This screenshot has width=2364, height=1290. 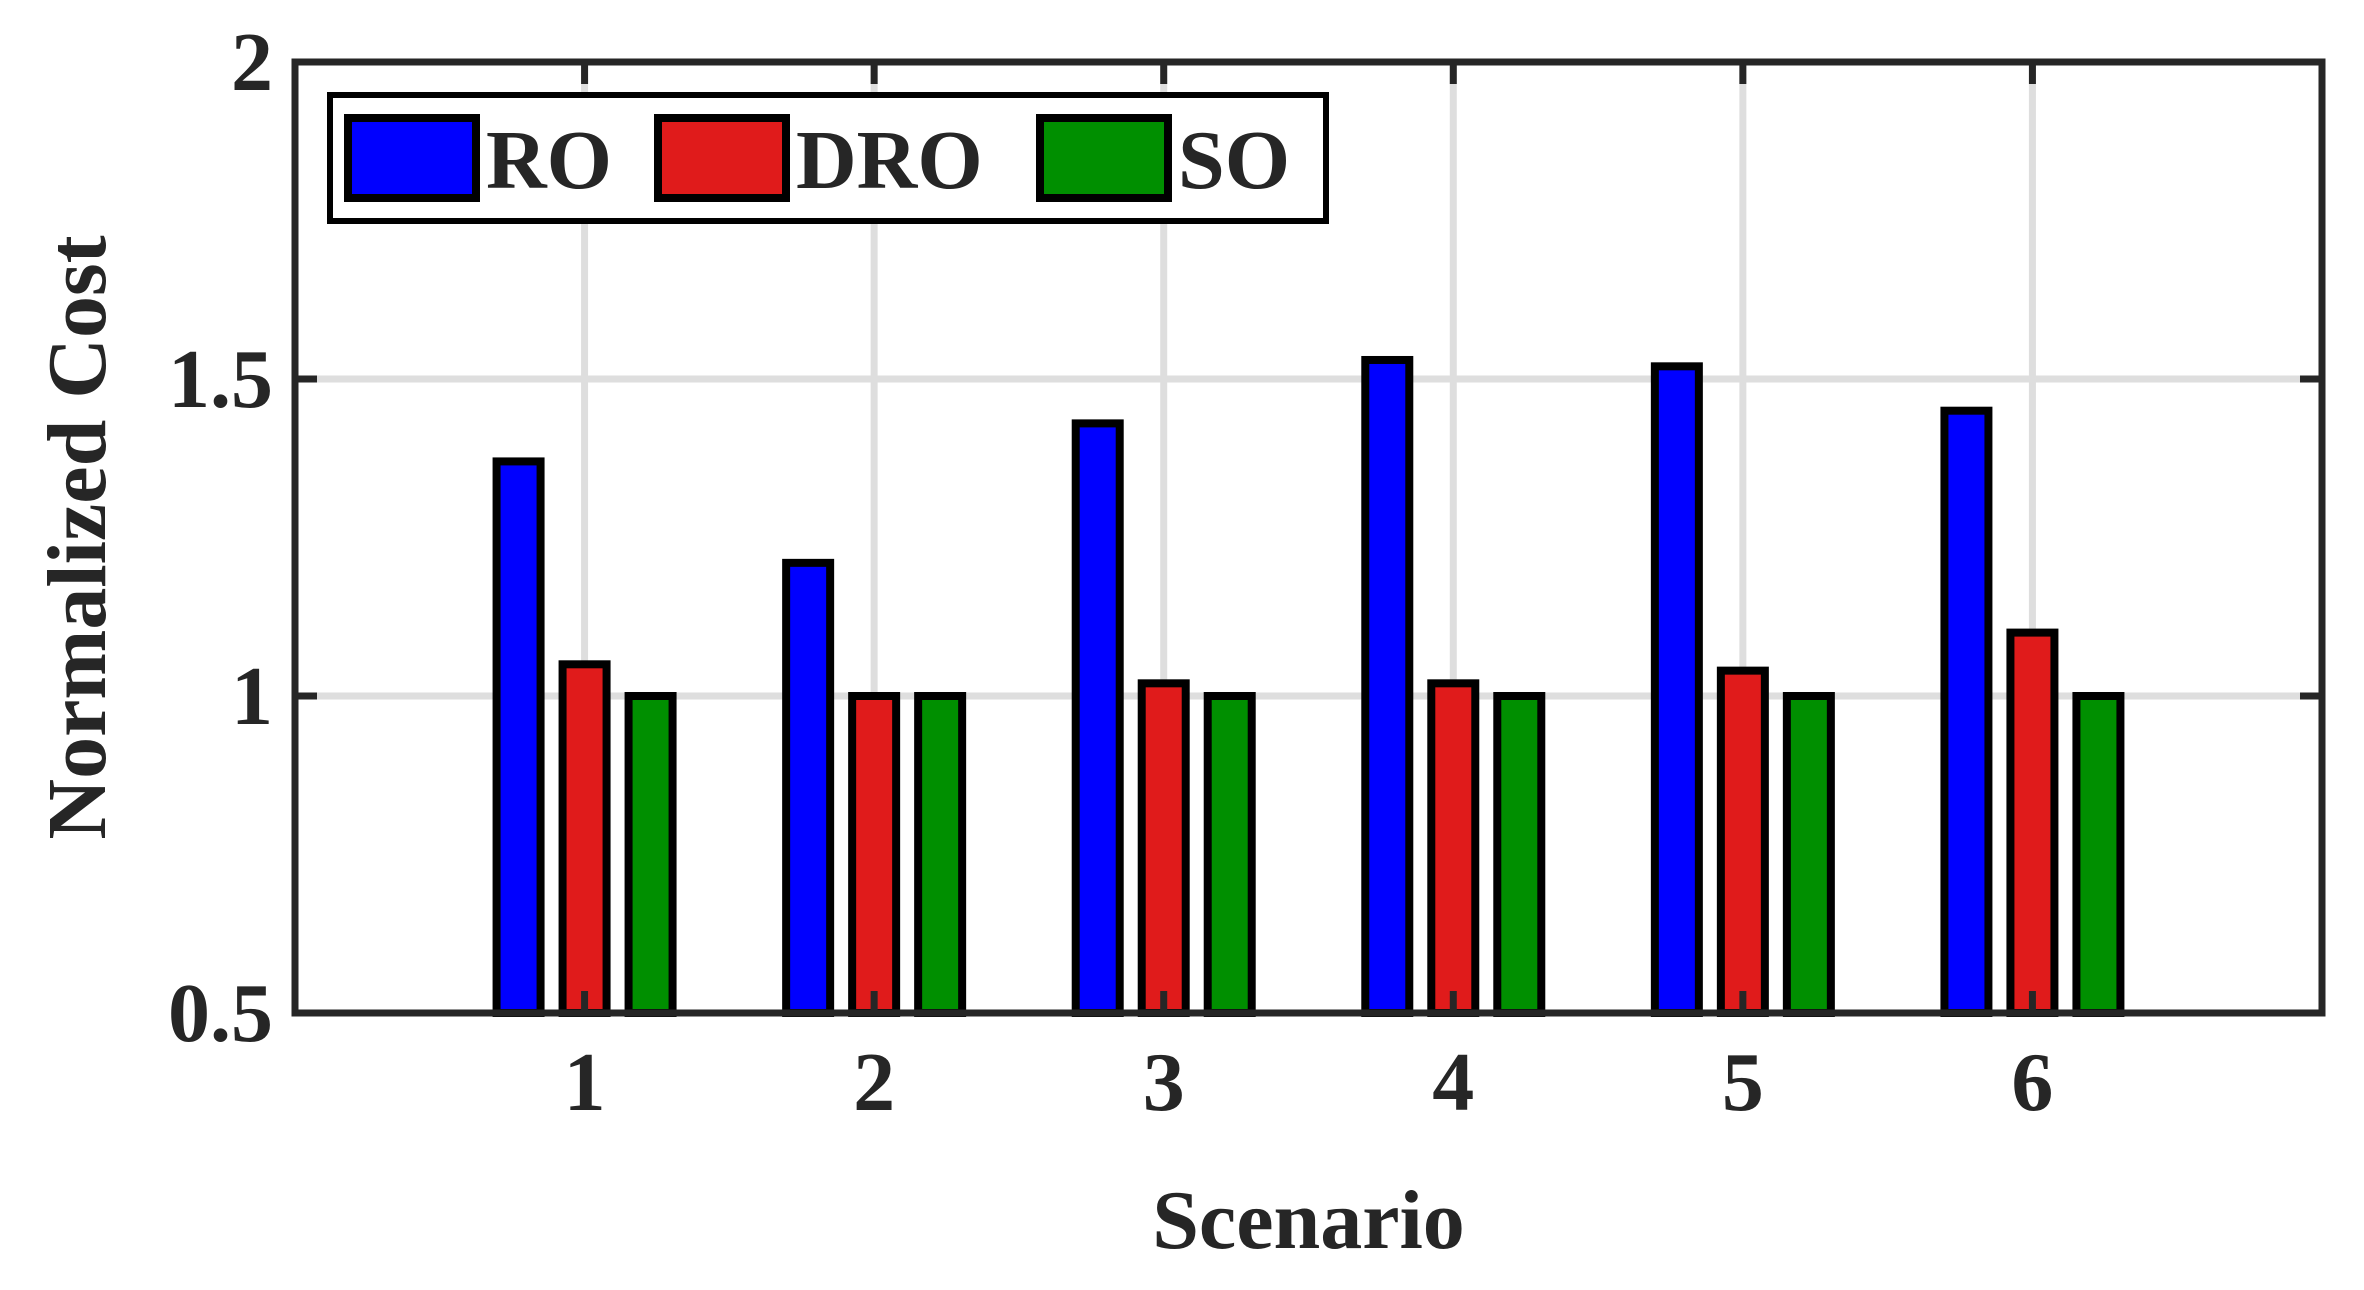 I want to click on x-tick-label: 5, so click(x=1743, y=1082).